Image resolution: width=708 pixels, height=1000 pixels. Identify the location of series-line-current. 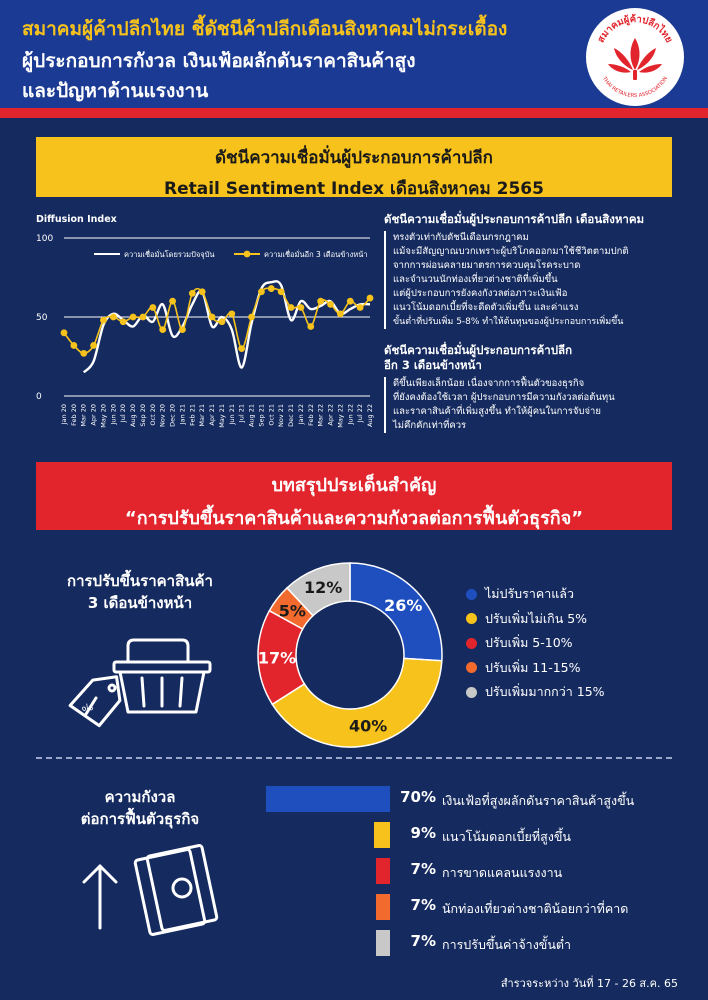
(226, 327).